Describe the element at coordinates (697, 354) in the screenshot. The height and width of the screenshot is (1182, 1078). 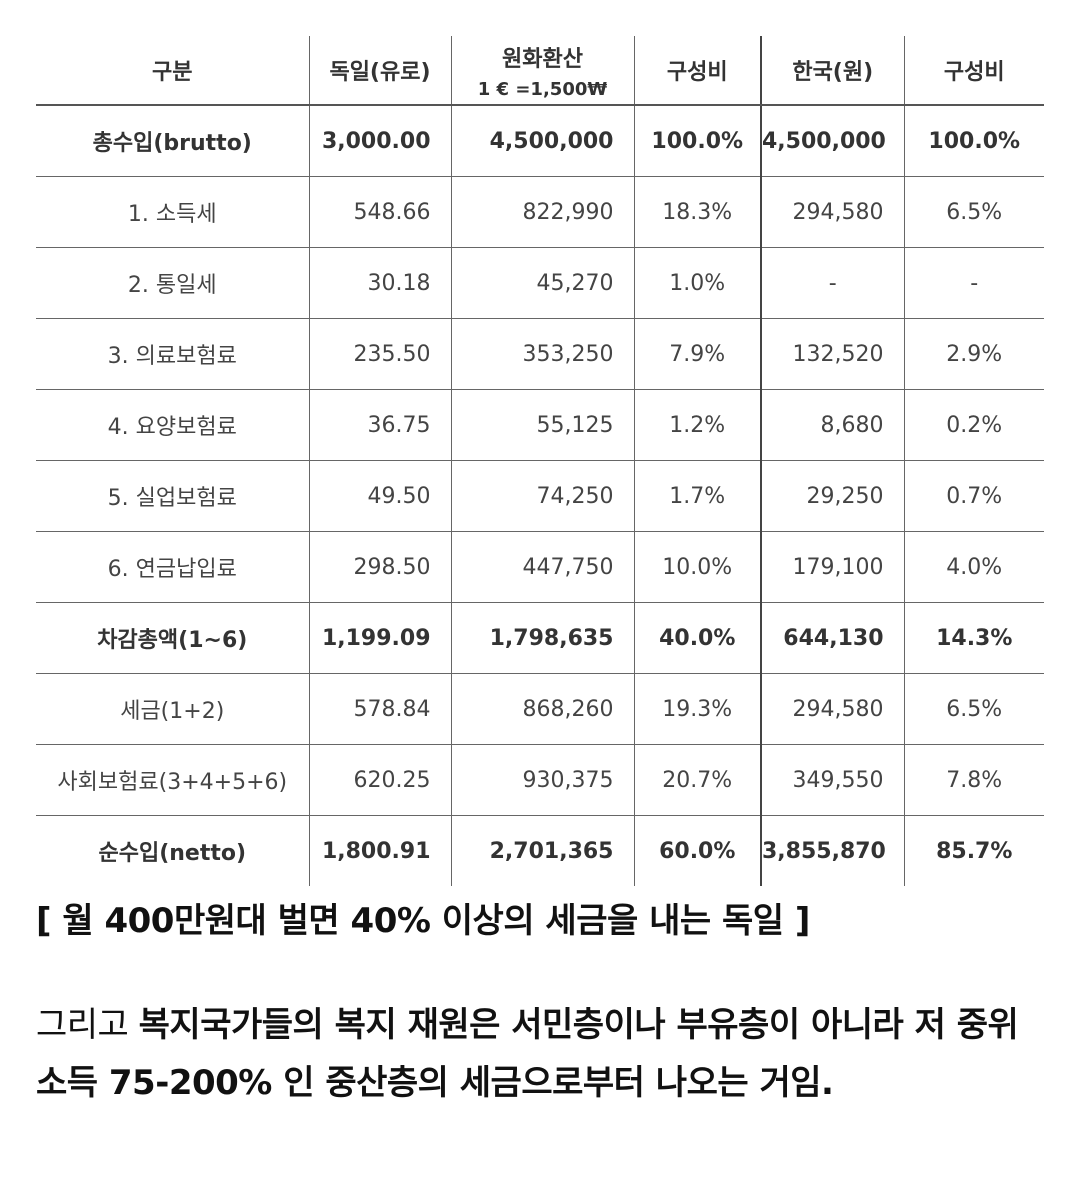
I see `cell-germany-ratio: 7.9%` at that location.